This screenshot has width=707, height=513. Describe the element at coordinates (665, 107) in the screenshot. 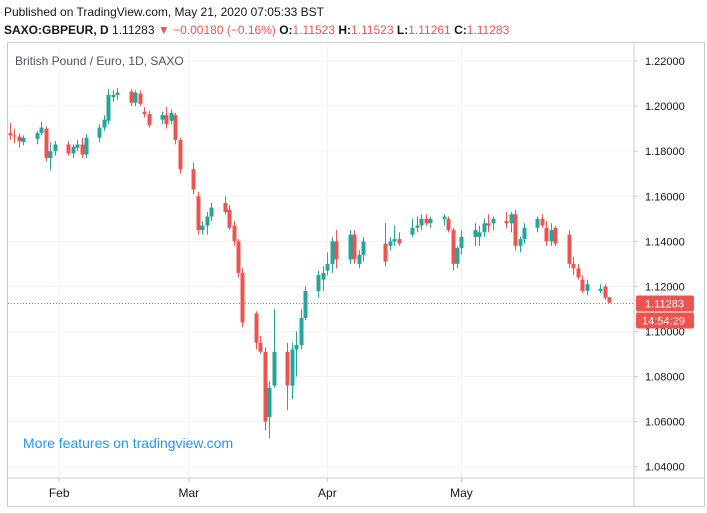

I see `y-tick-label: 1.20000` at that location.